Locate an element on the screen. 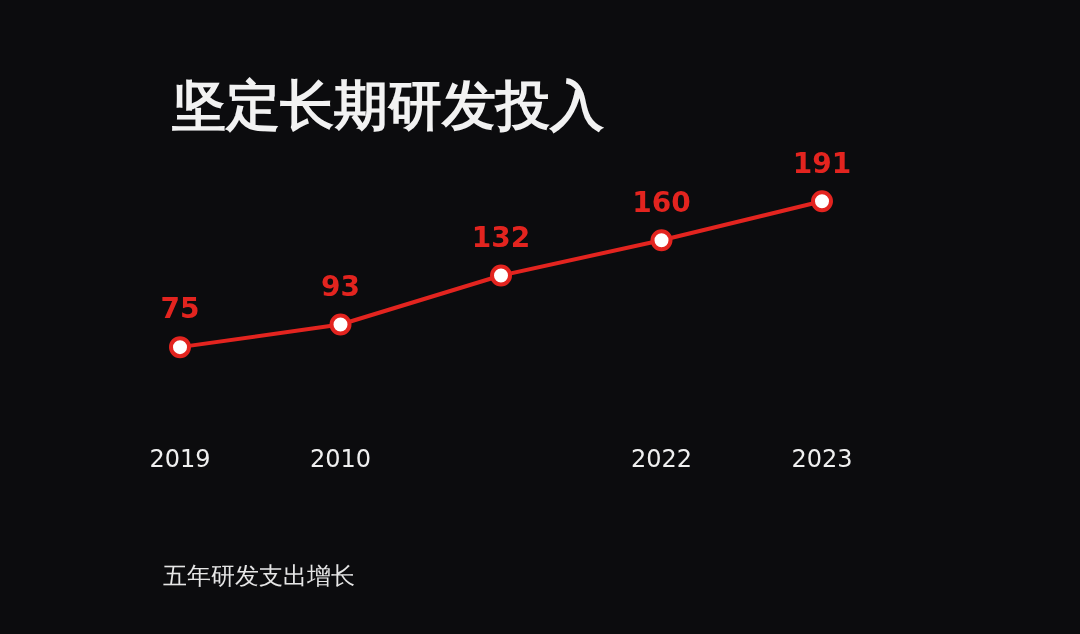 Image resolution: width=1080 pixels, height=634 pixels. x-tick-label: 2023 is located at coordinates (822, 458).